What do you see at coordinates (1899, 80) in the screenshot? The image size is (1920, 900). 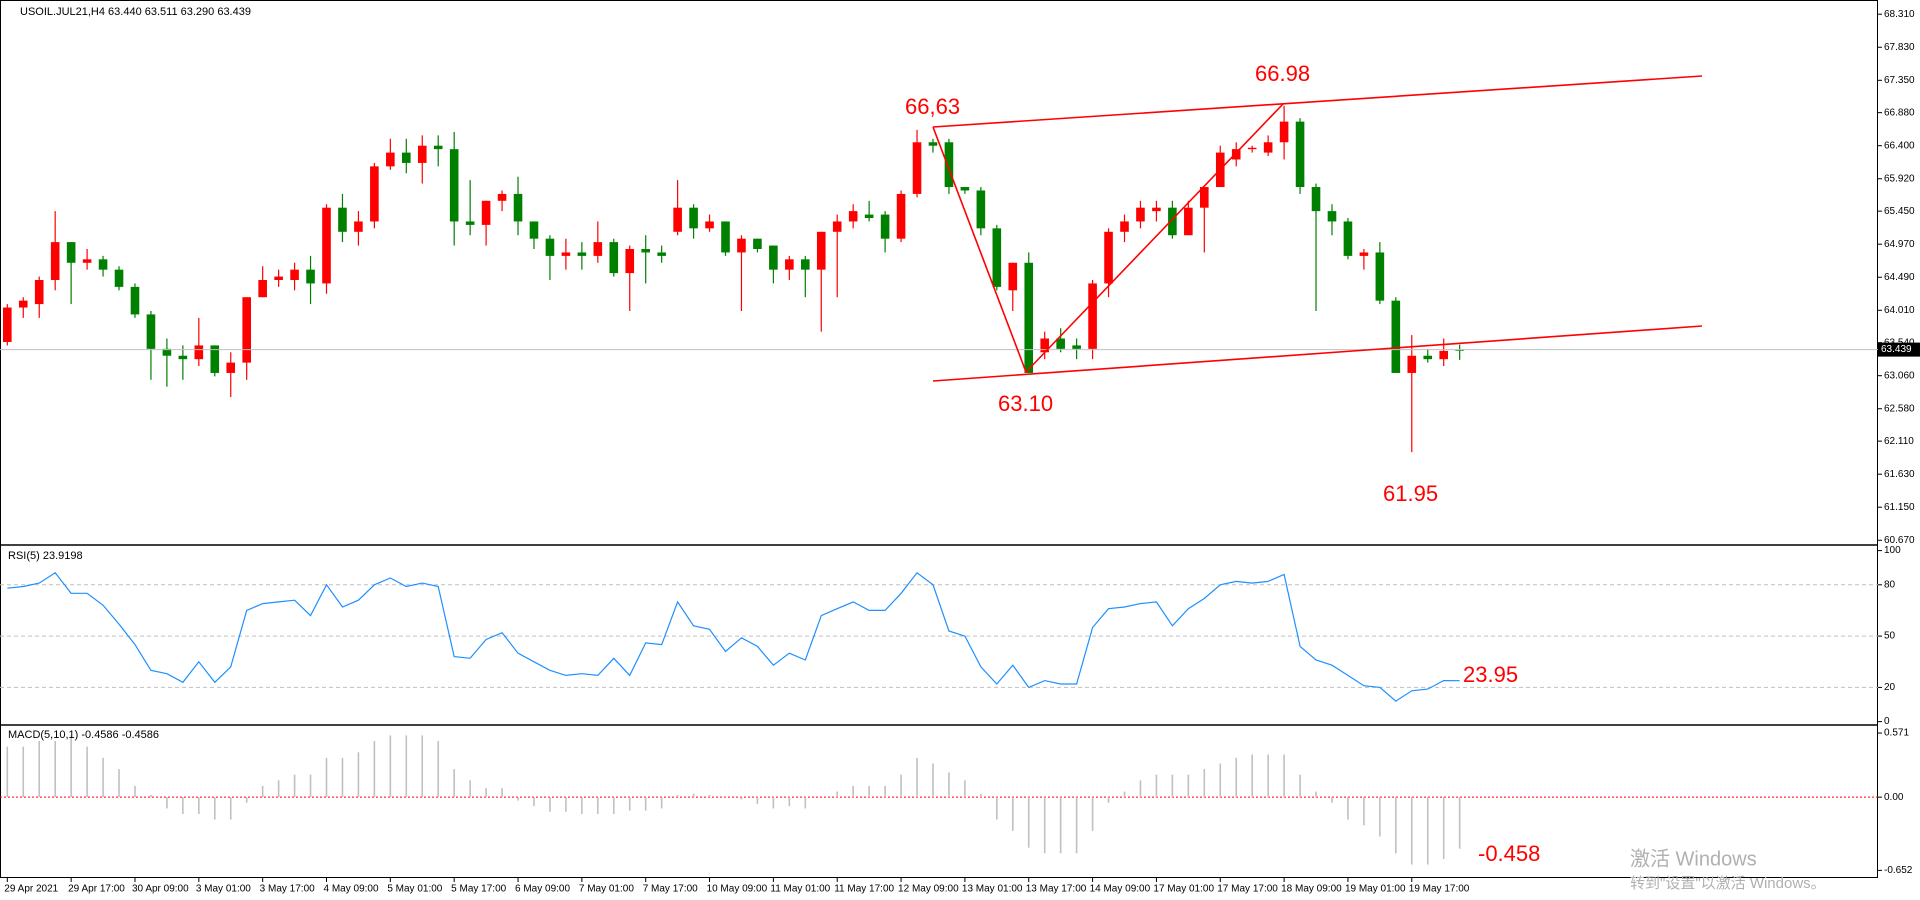 I see `y-tick-label: 67.350` at bounding box center [1899, 80].